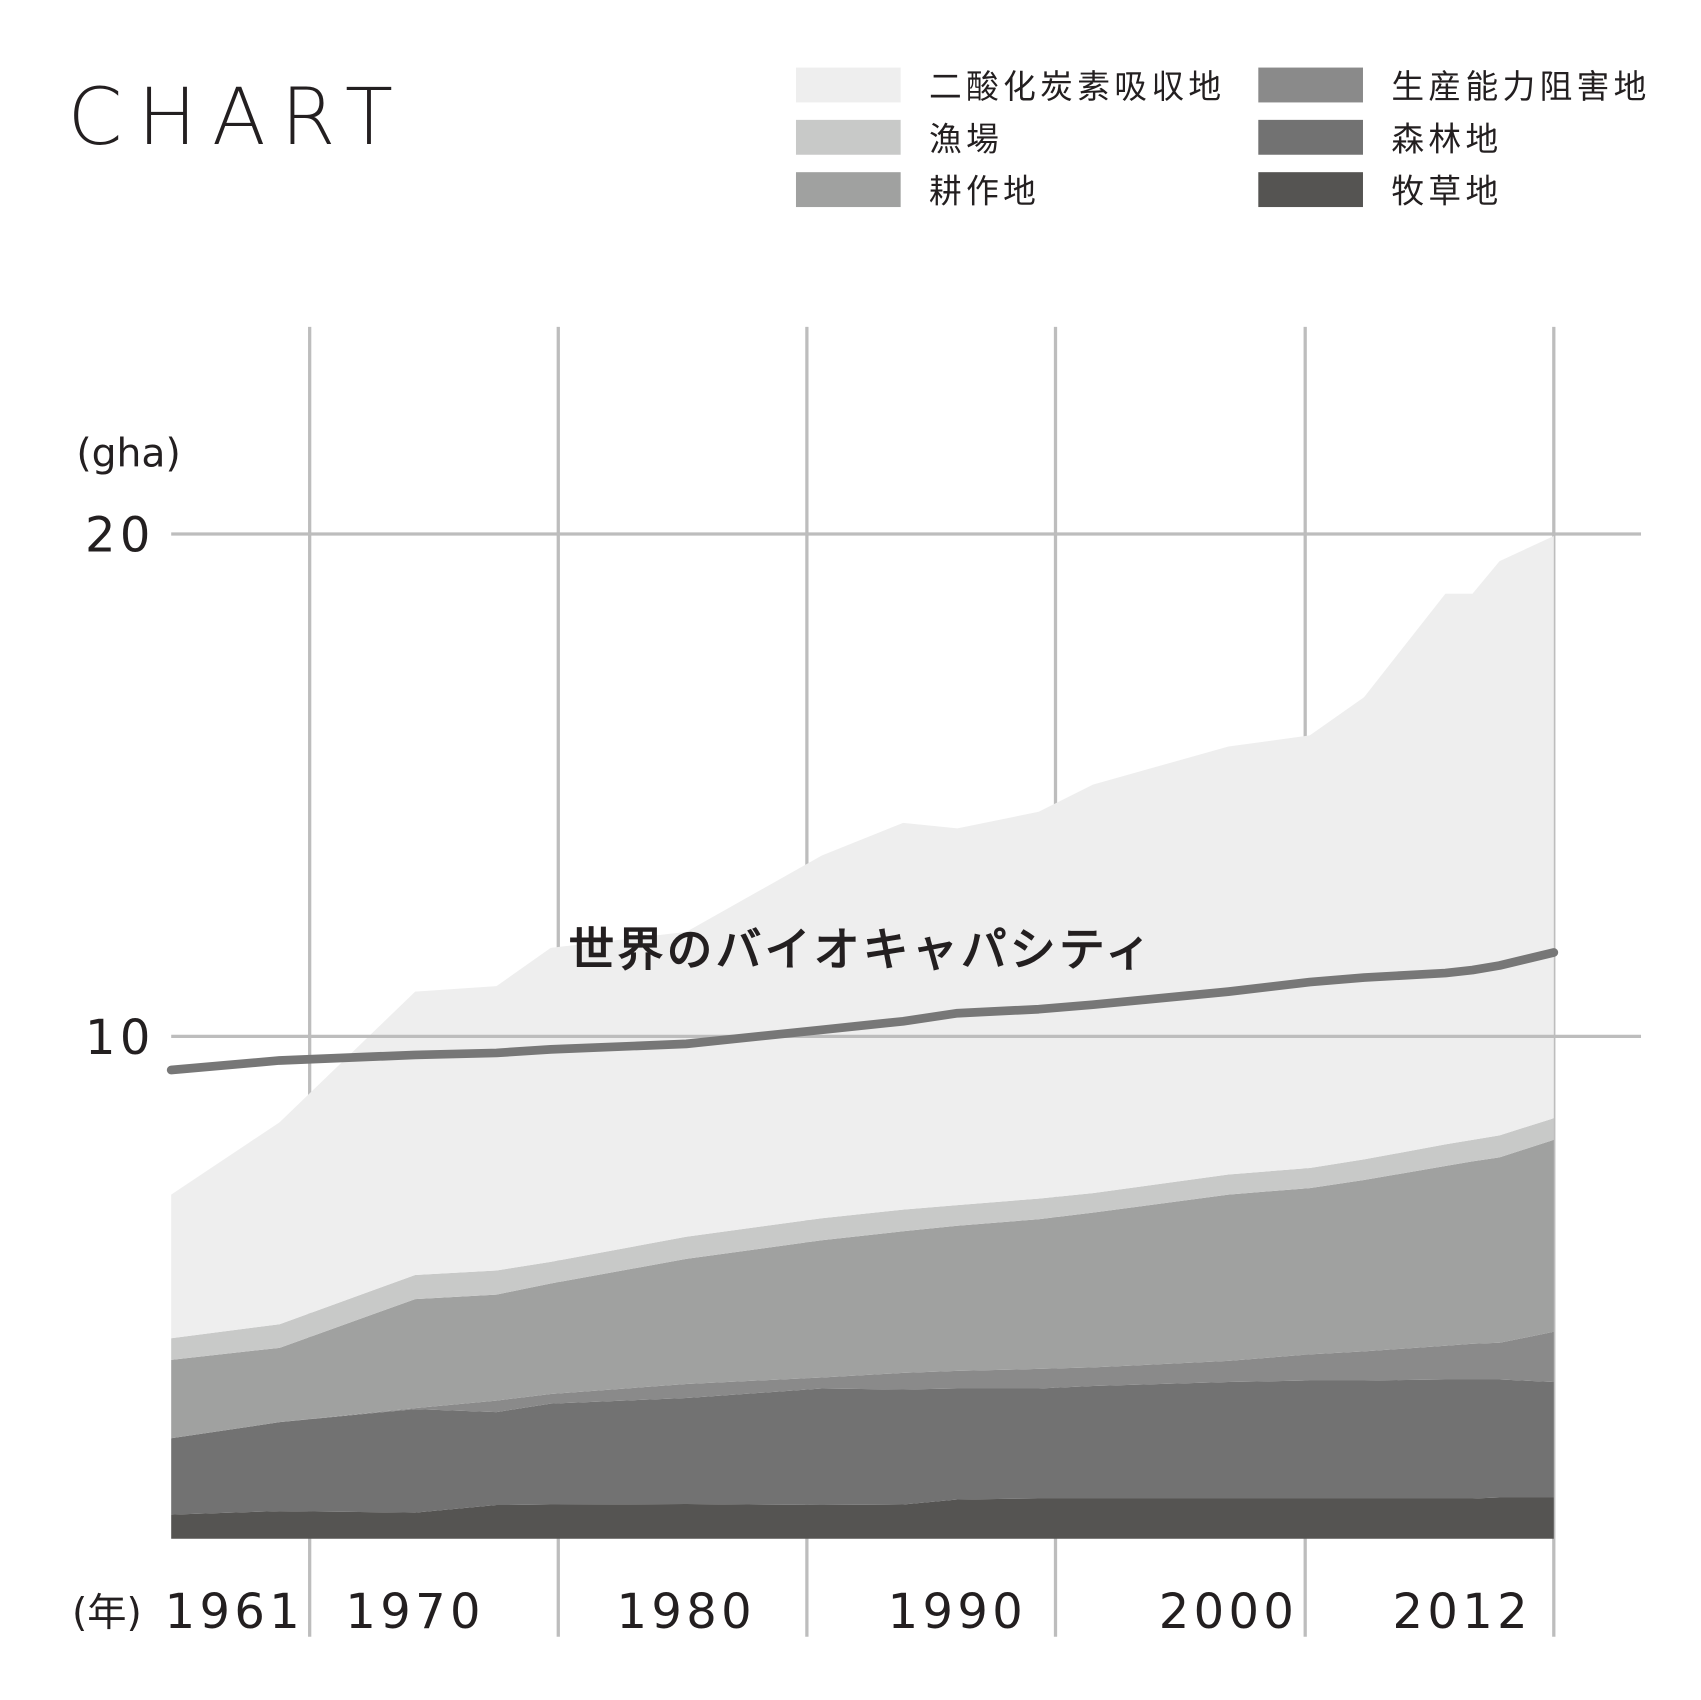 This screenshot has height=1700, width=1701. Describe the element at coordinates (238, 117) in the screenshot. I see `logo: CHART` at that location.